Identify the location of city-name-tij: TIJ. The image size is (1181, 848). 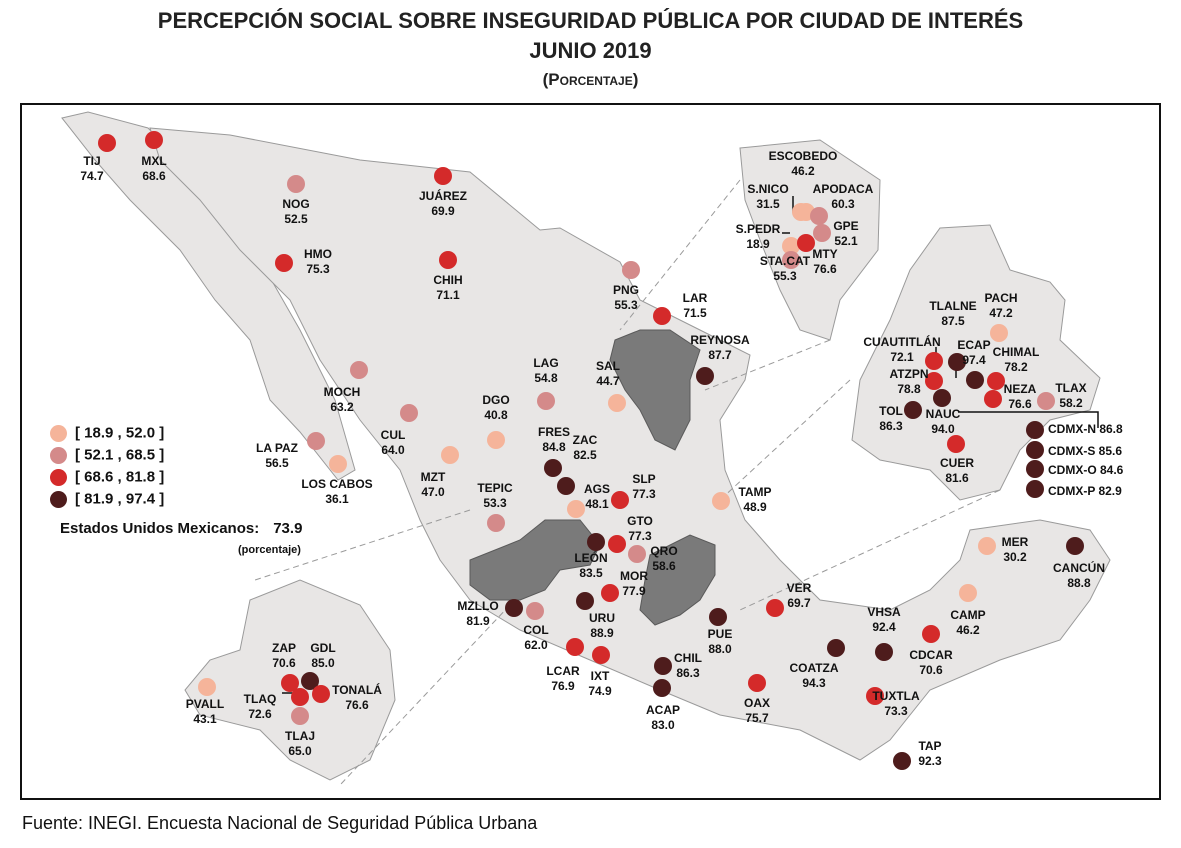
(91, 161).